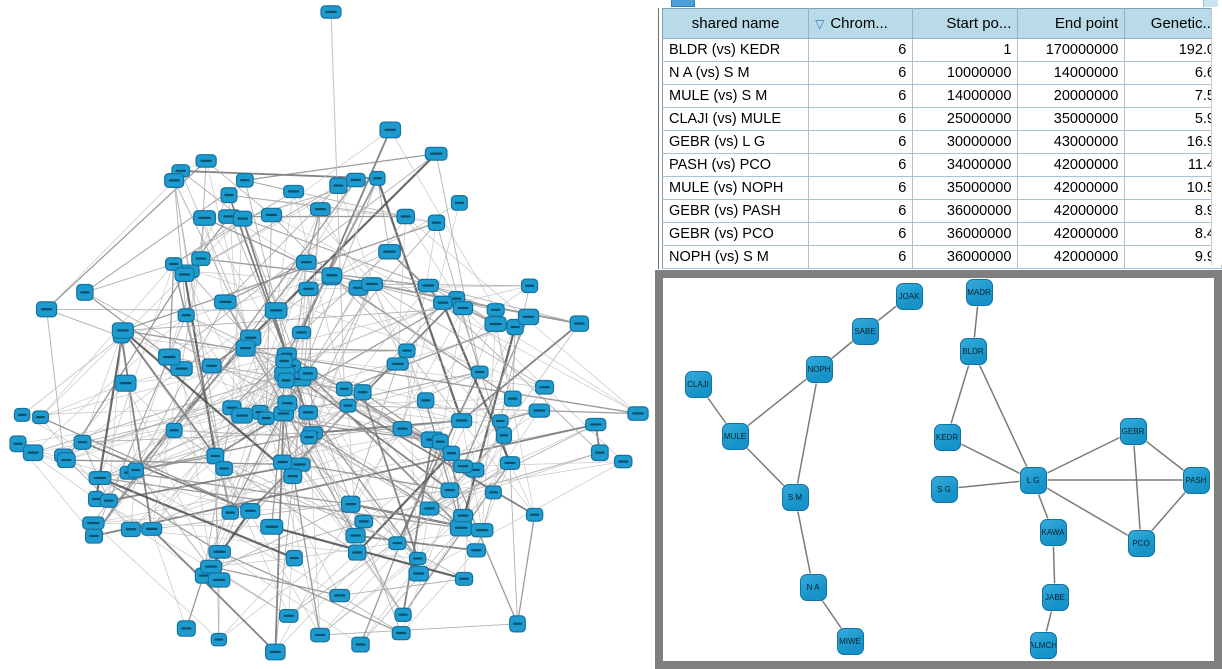 The image size is (1222, 669). What do you see at coordinates (1141, 543) in the screenshot?
I see `node-pco: PCO` at bounding box center [1141, 543].